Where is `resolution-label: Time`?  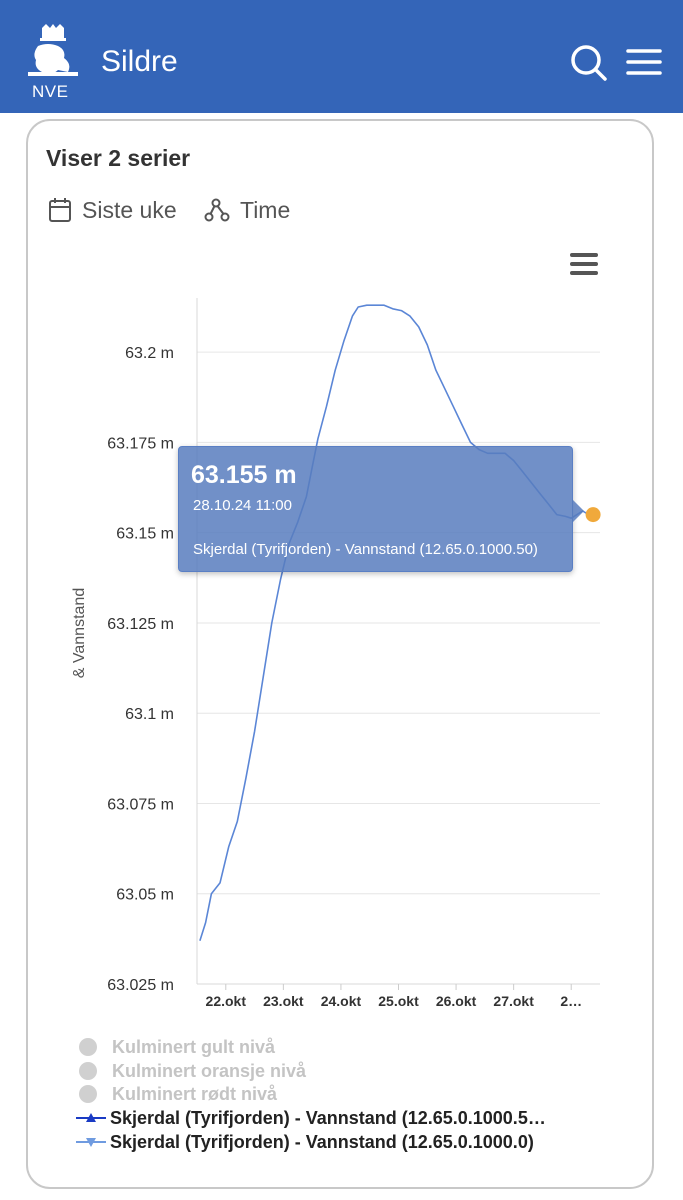 resolution-label: Time is located at coordinates (265, 209).